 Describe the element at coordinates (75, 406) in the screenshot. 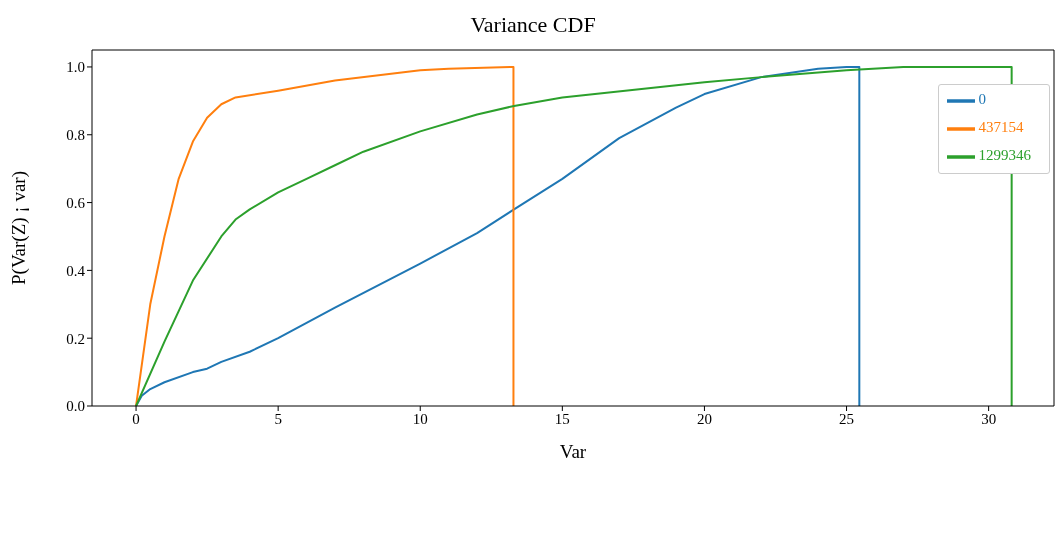

I see `y-tick-label: 0.0` at that location.